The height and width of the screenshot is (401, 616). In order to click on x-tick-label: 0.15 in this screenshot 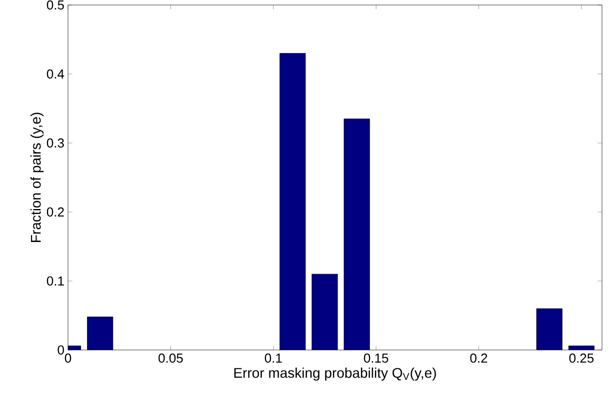, I will do `click(376, 358)`.